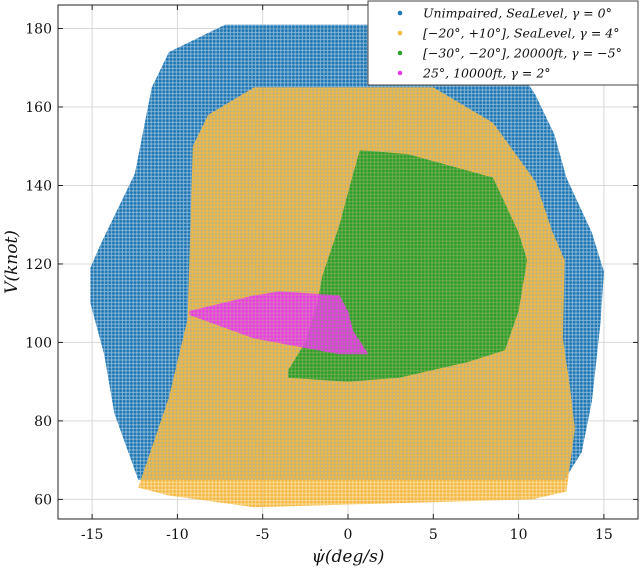 This screenshot has height=568, width=640. I want to click on legend-entry: [−20°, +10°], SeaLevel, γ = 4°, so click(521, 33).